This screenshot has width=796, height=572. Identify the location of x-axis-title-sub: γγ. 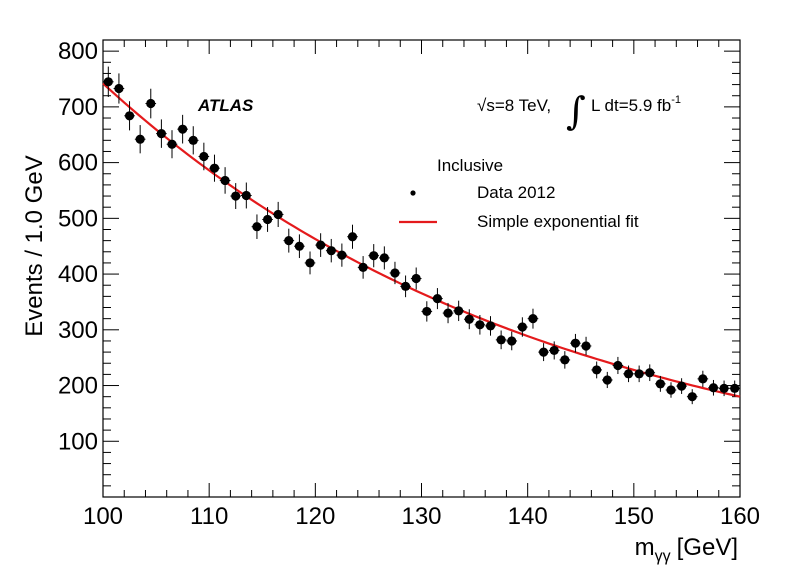
(663, 556).